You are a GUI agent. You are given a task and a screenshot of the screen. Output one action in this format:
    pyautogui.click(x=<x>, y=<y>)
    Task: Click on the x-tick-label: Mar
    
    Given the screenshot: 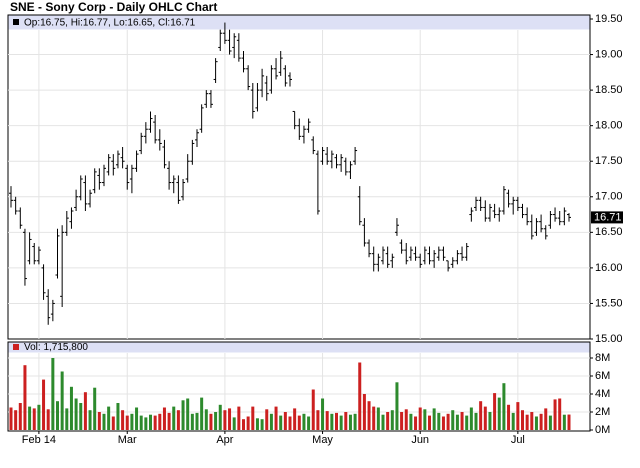 What is the action you would take?
    pyautogui.click(x=127, y=440)
    